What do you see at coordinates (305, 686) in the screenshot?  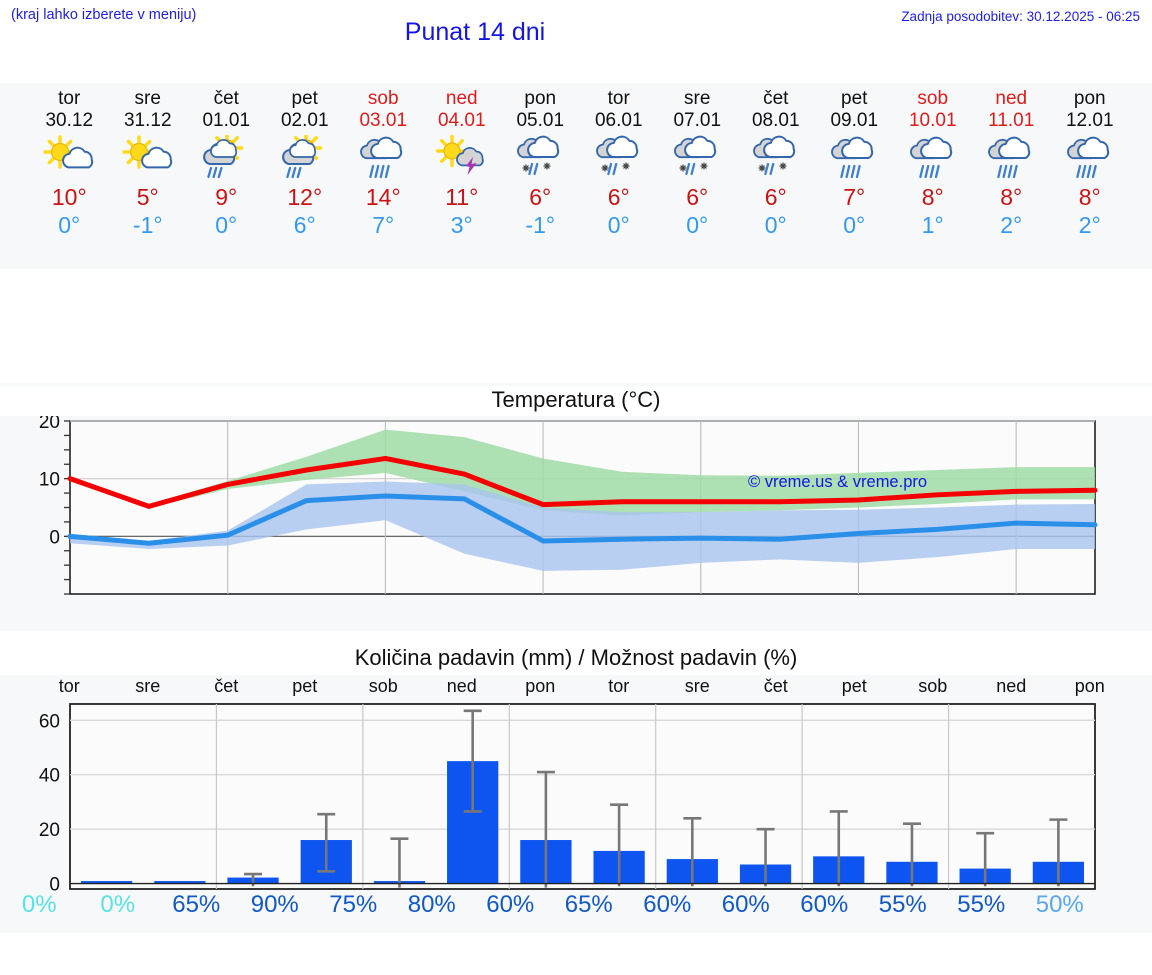 I see `precip-day-label: pet` at bounding box center [305, 686].